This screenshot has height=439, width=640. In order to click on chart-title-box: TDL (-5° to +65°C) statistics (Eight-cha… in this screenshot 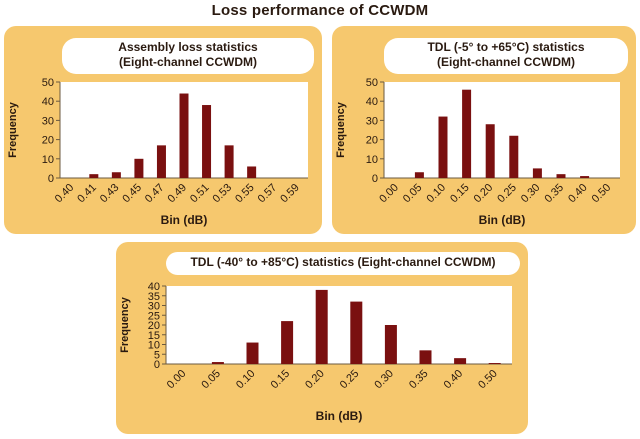, I will do `click(506, 56)`.